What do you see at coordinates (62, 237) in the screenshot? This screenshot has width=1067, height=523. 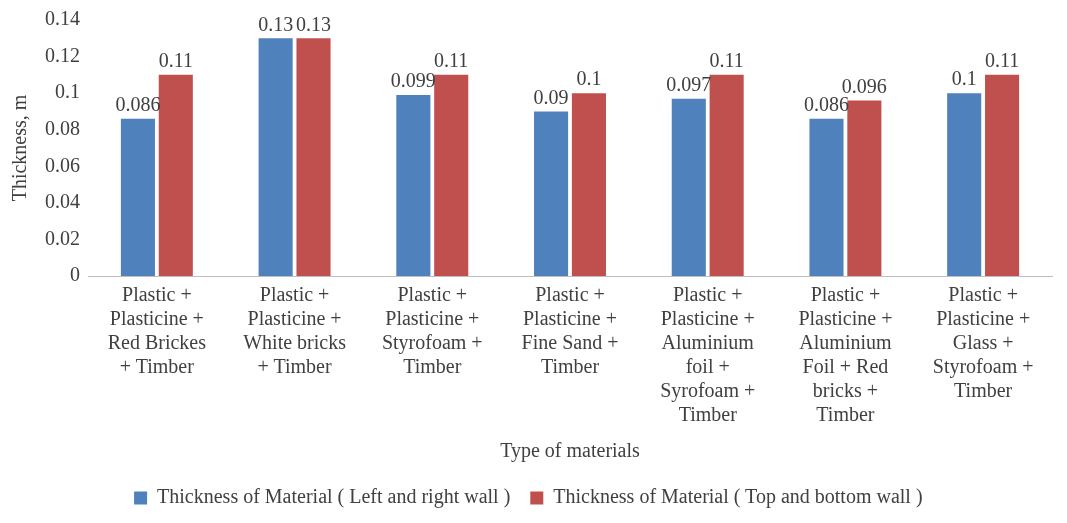 I see `y-tick-label: 0.02` at bounding box center [62, 237].